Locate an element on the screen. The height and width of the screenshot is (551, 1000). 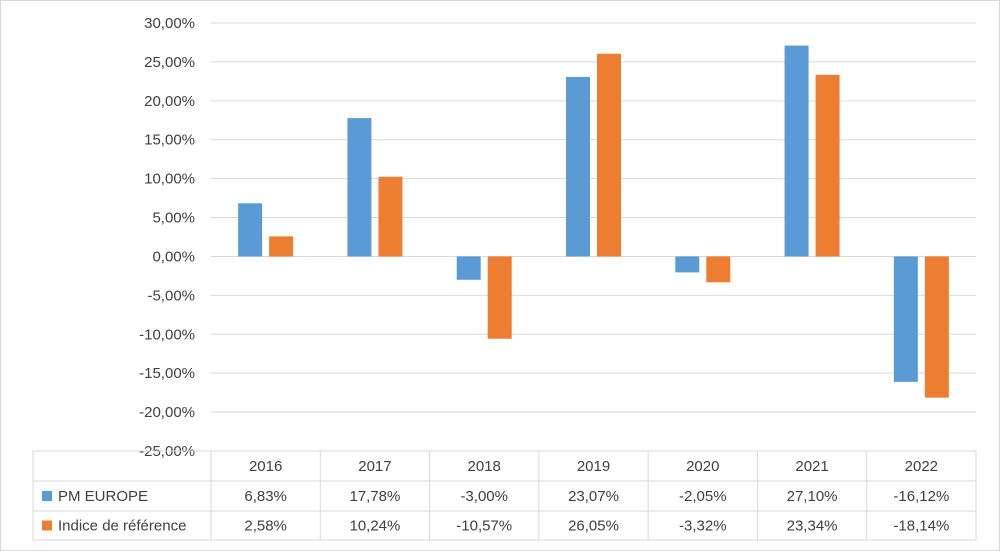
legend-label: Indice de référence is located at coordinates (122, 526).